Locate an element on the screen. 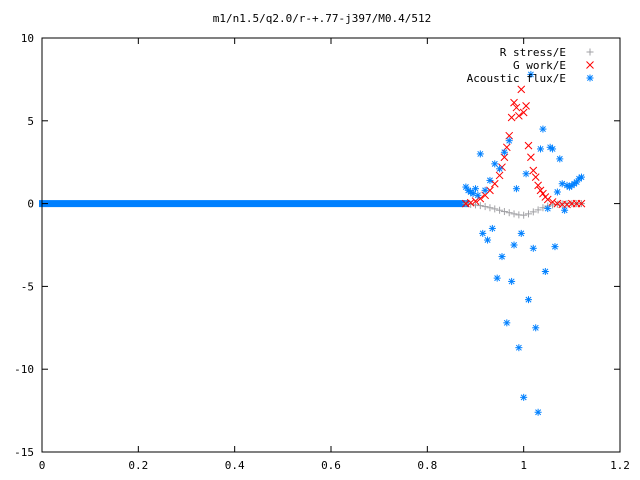 Image resolution: width=640 pixels, height=480 pixels. flat-series-band-fill is located at coordinates (254, 204).